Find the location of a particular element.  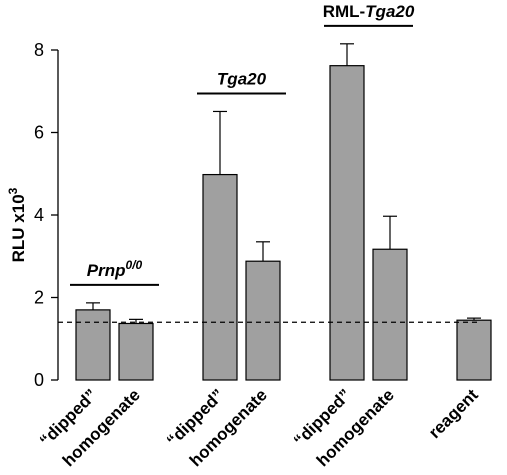

y-axis-title-text: RLU x10 is located at coordinates (18, 228).